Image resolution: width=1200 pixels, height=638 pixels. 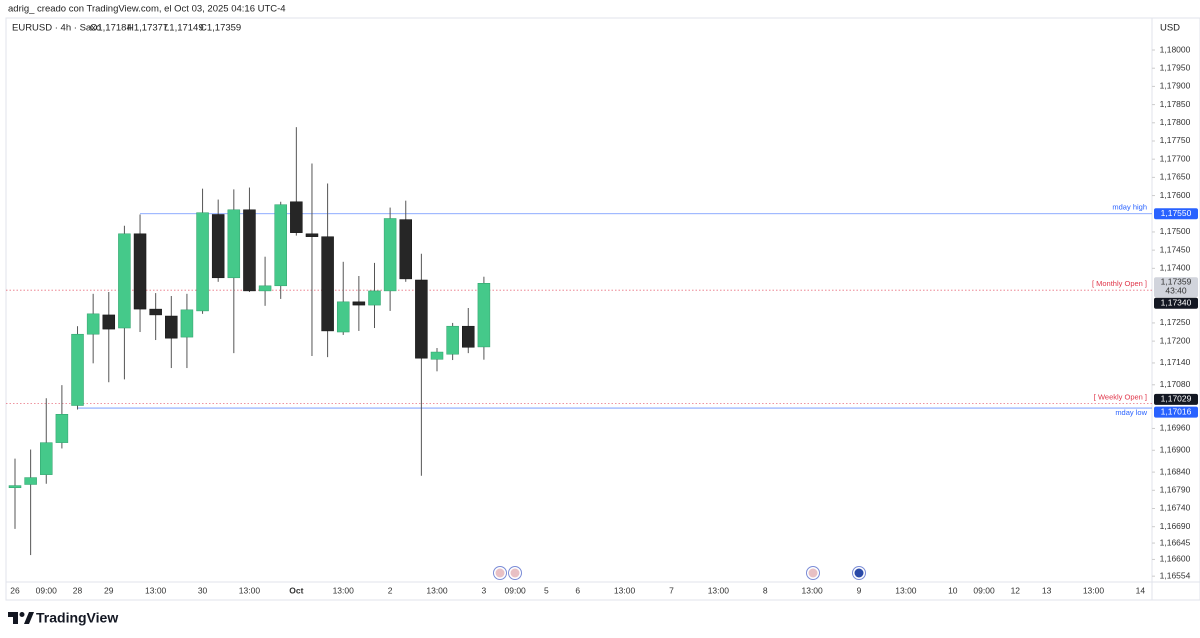 I want to click on logo: TradingView, so click(x=63, y=618).